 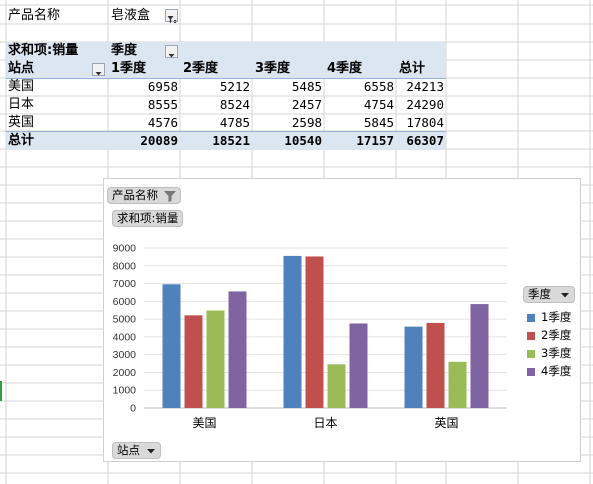 I want to click on x-category-label: 英国, so click(x=446, y=423).